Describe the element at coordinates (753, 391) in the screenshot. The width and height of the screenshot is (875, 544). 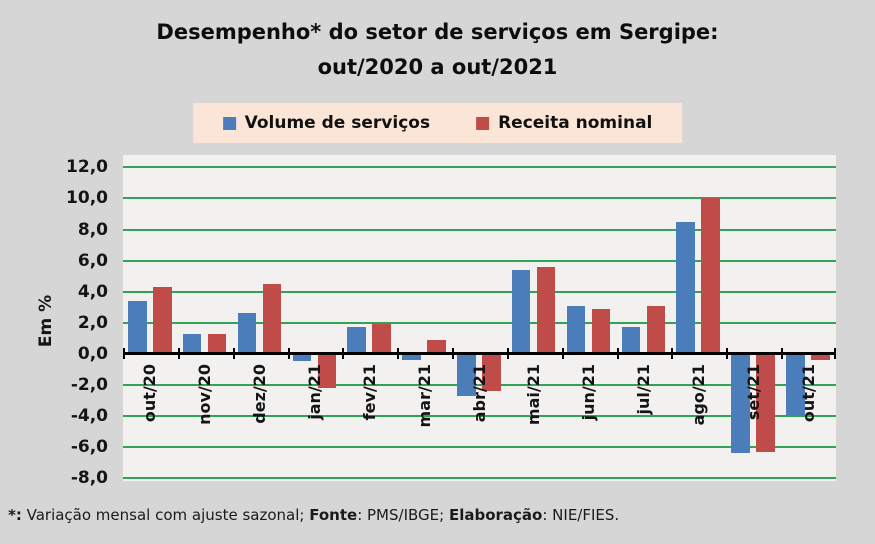
I see `x-axis-label: set/21` at that location.